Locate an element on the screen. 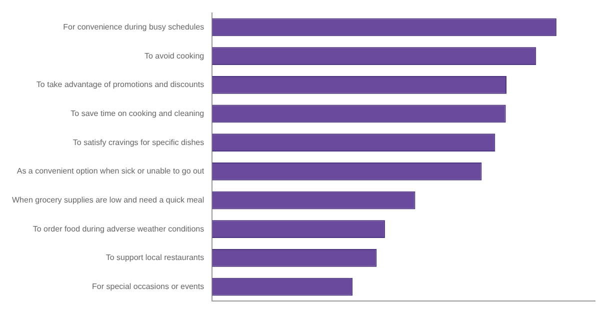 This screenshot has width=600, height=314. y-tick-label: As a convenient option when sick or unable to go out is located at coordinates (110, 171).